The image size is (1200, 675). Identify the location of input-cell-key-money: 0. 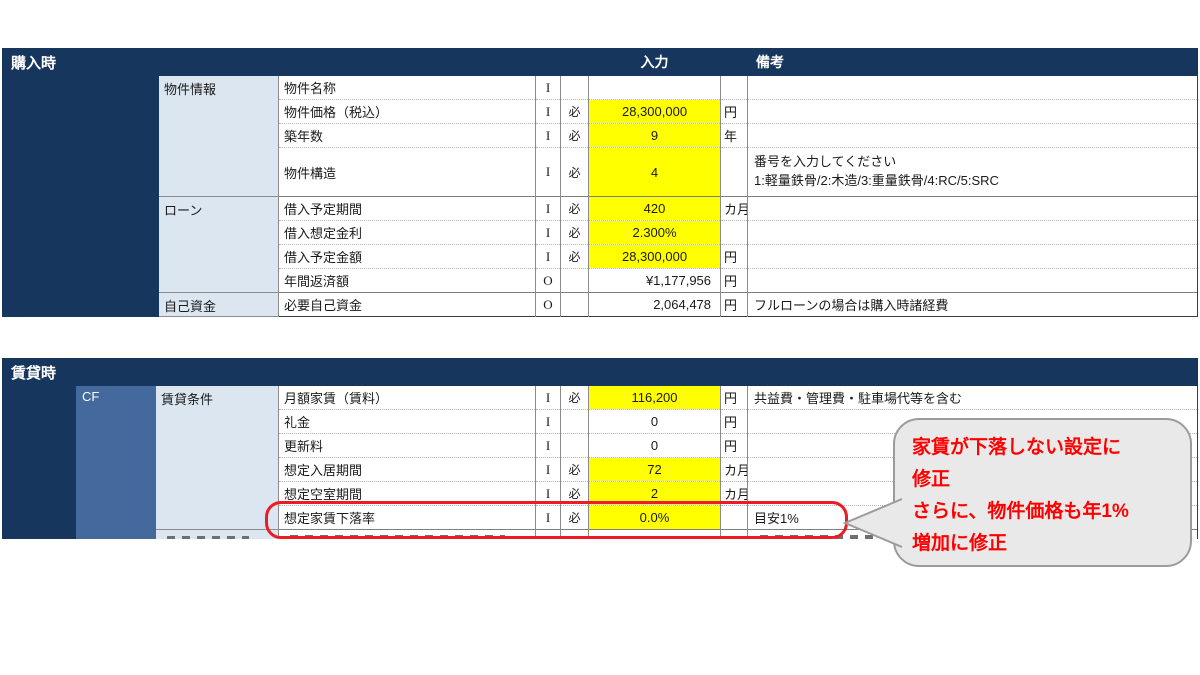
(654, 421).